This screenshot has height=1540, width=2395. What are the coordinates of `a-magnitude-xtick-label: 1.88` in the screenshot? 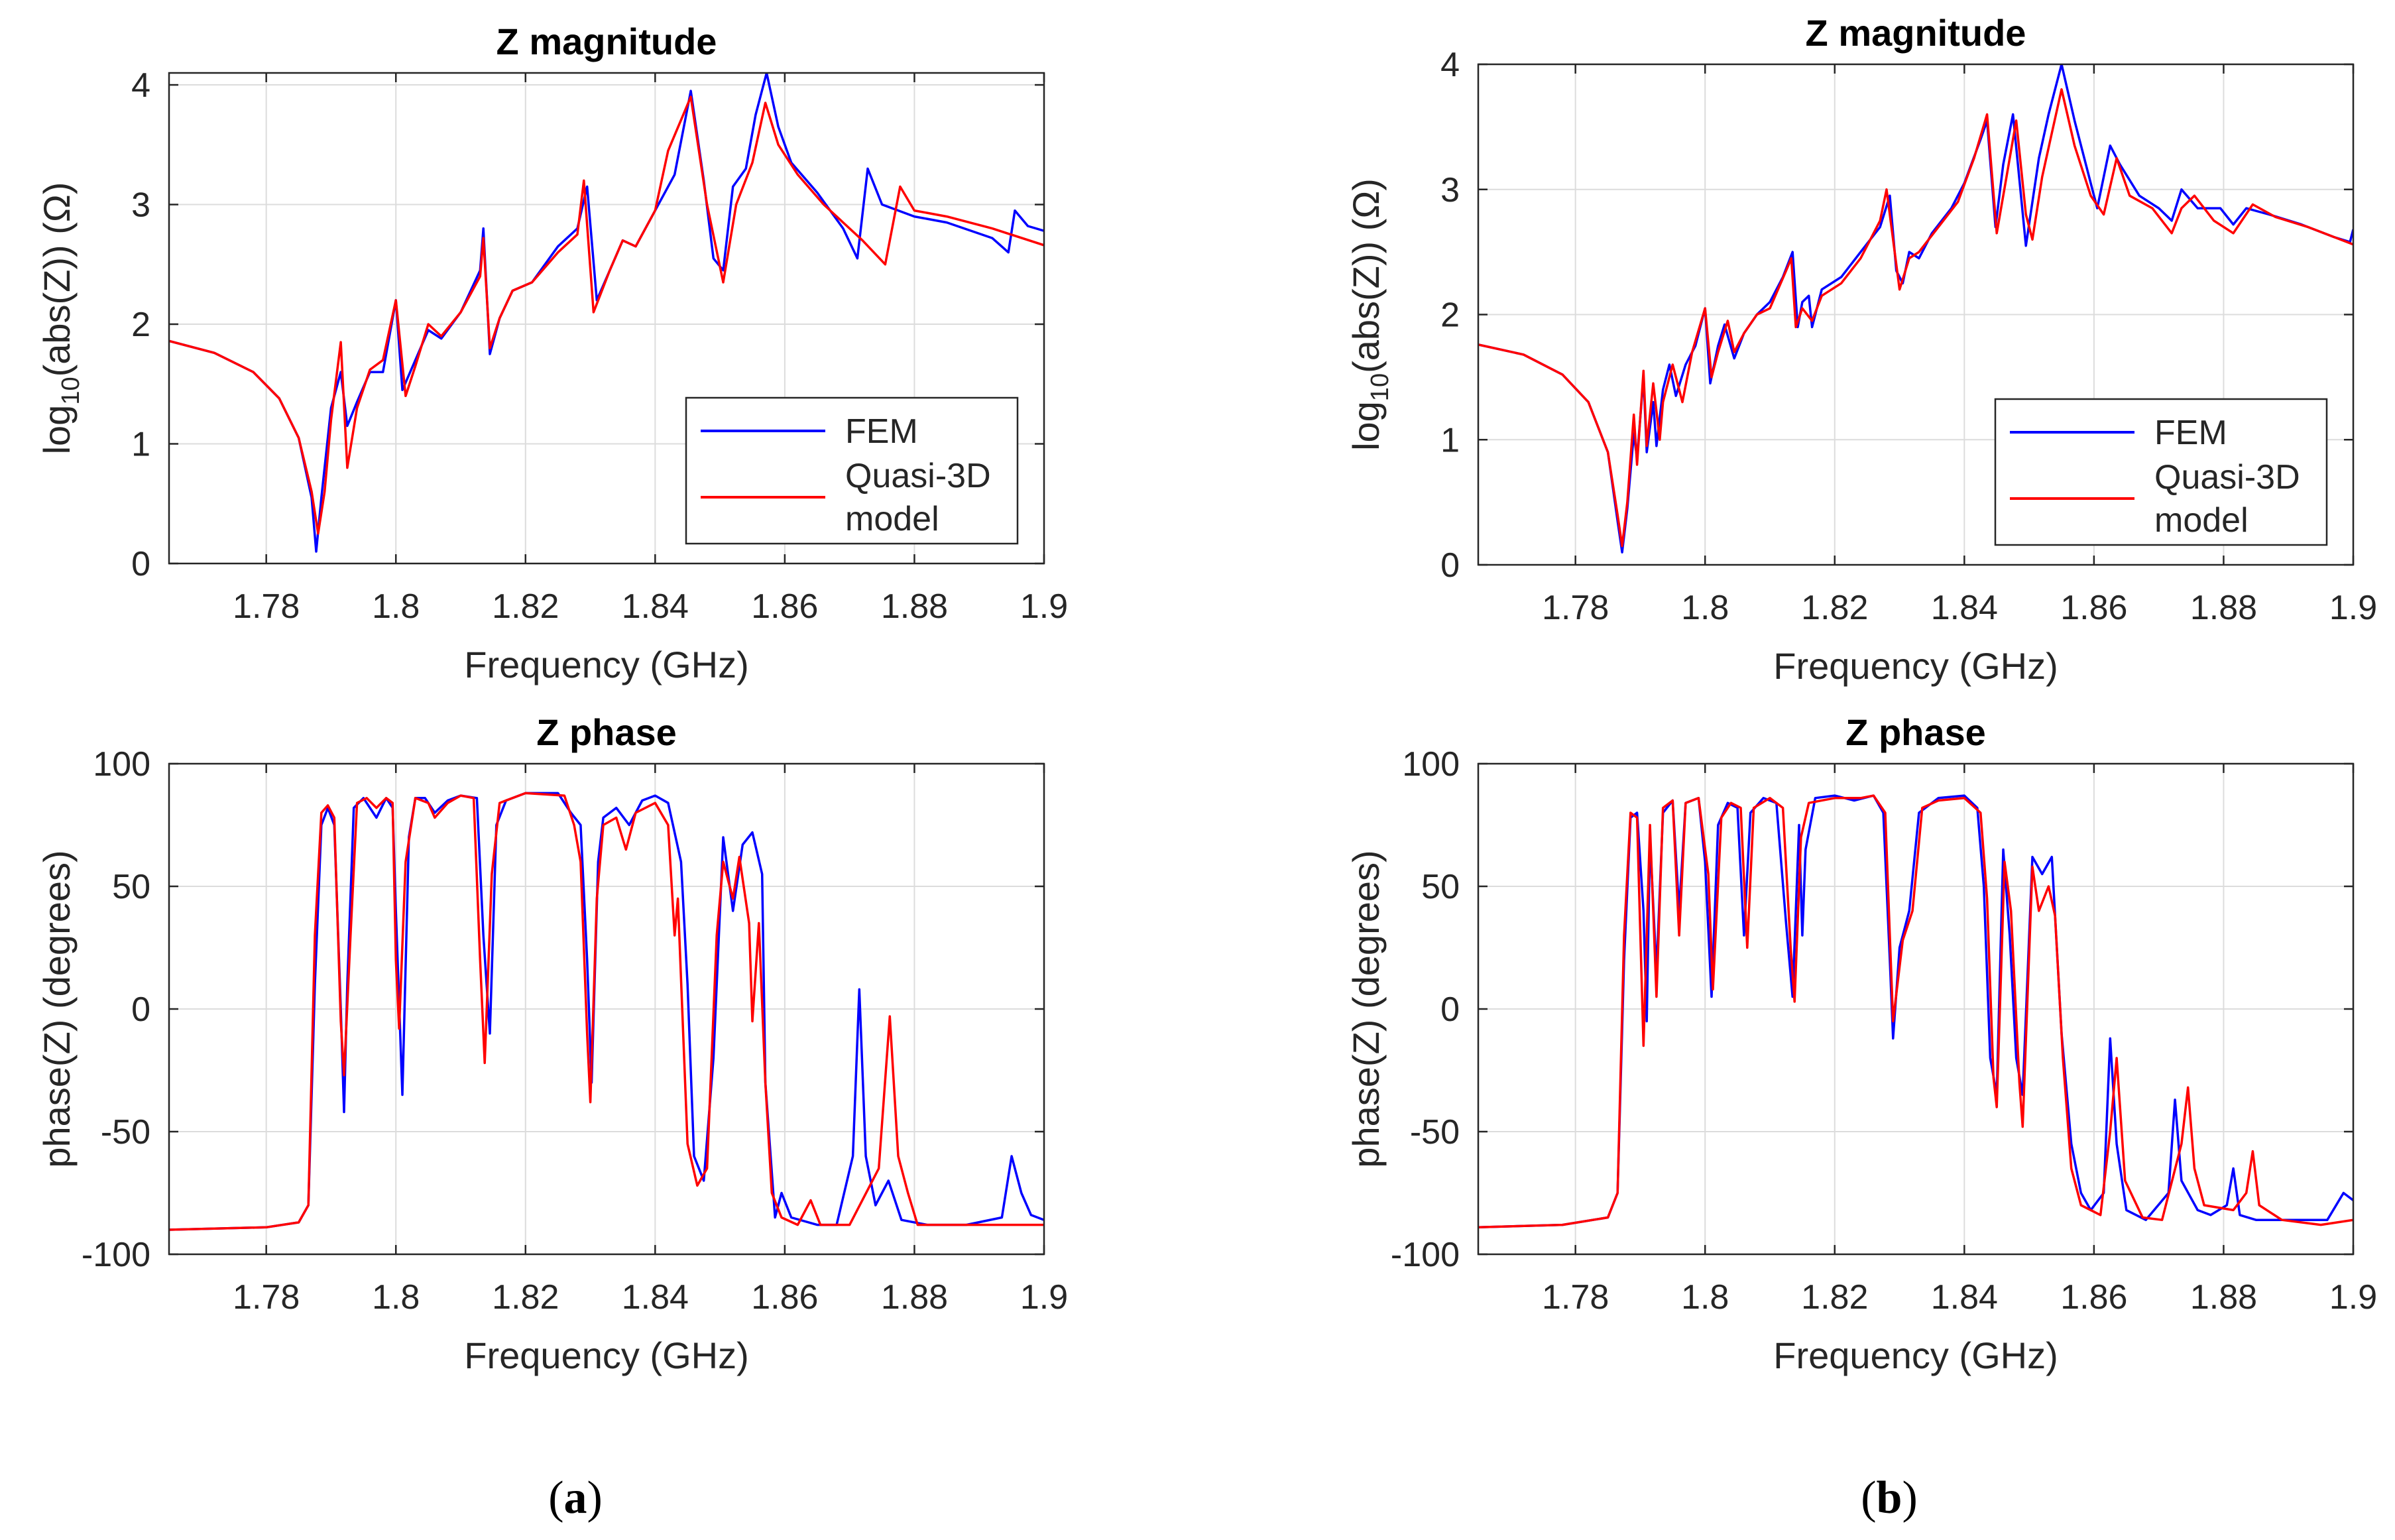 It's located at (914, 606).